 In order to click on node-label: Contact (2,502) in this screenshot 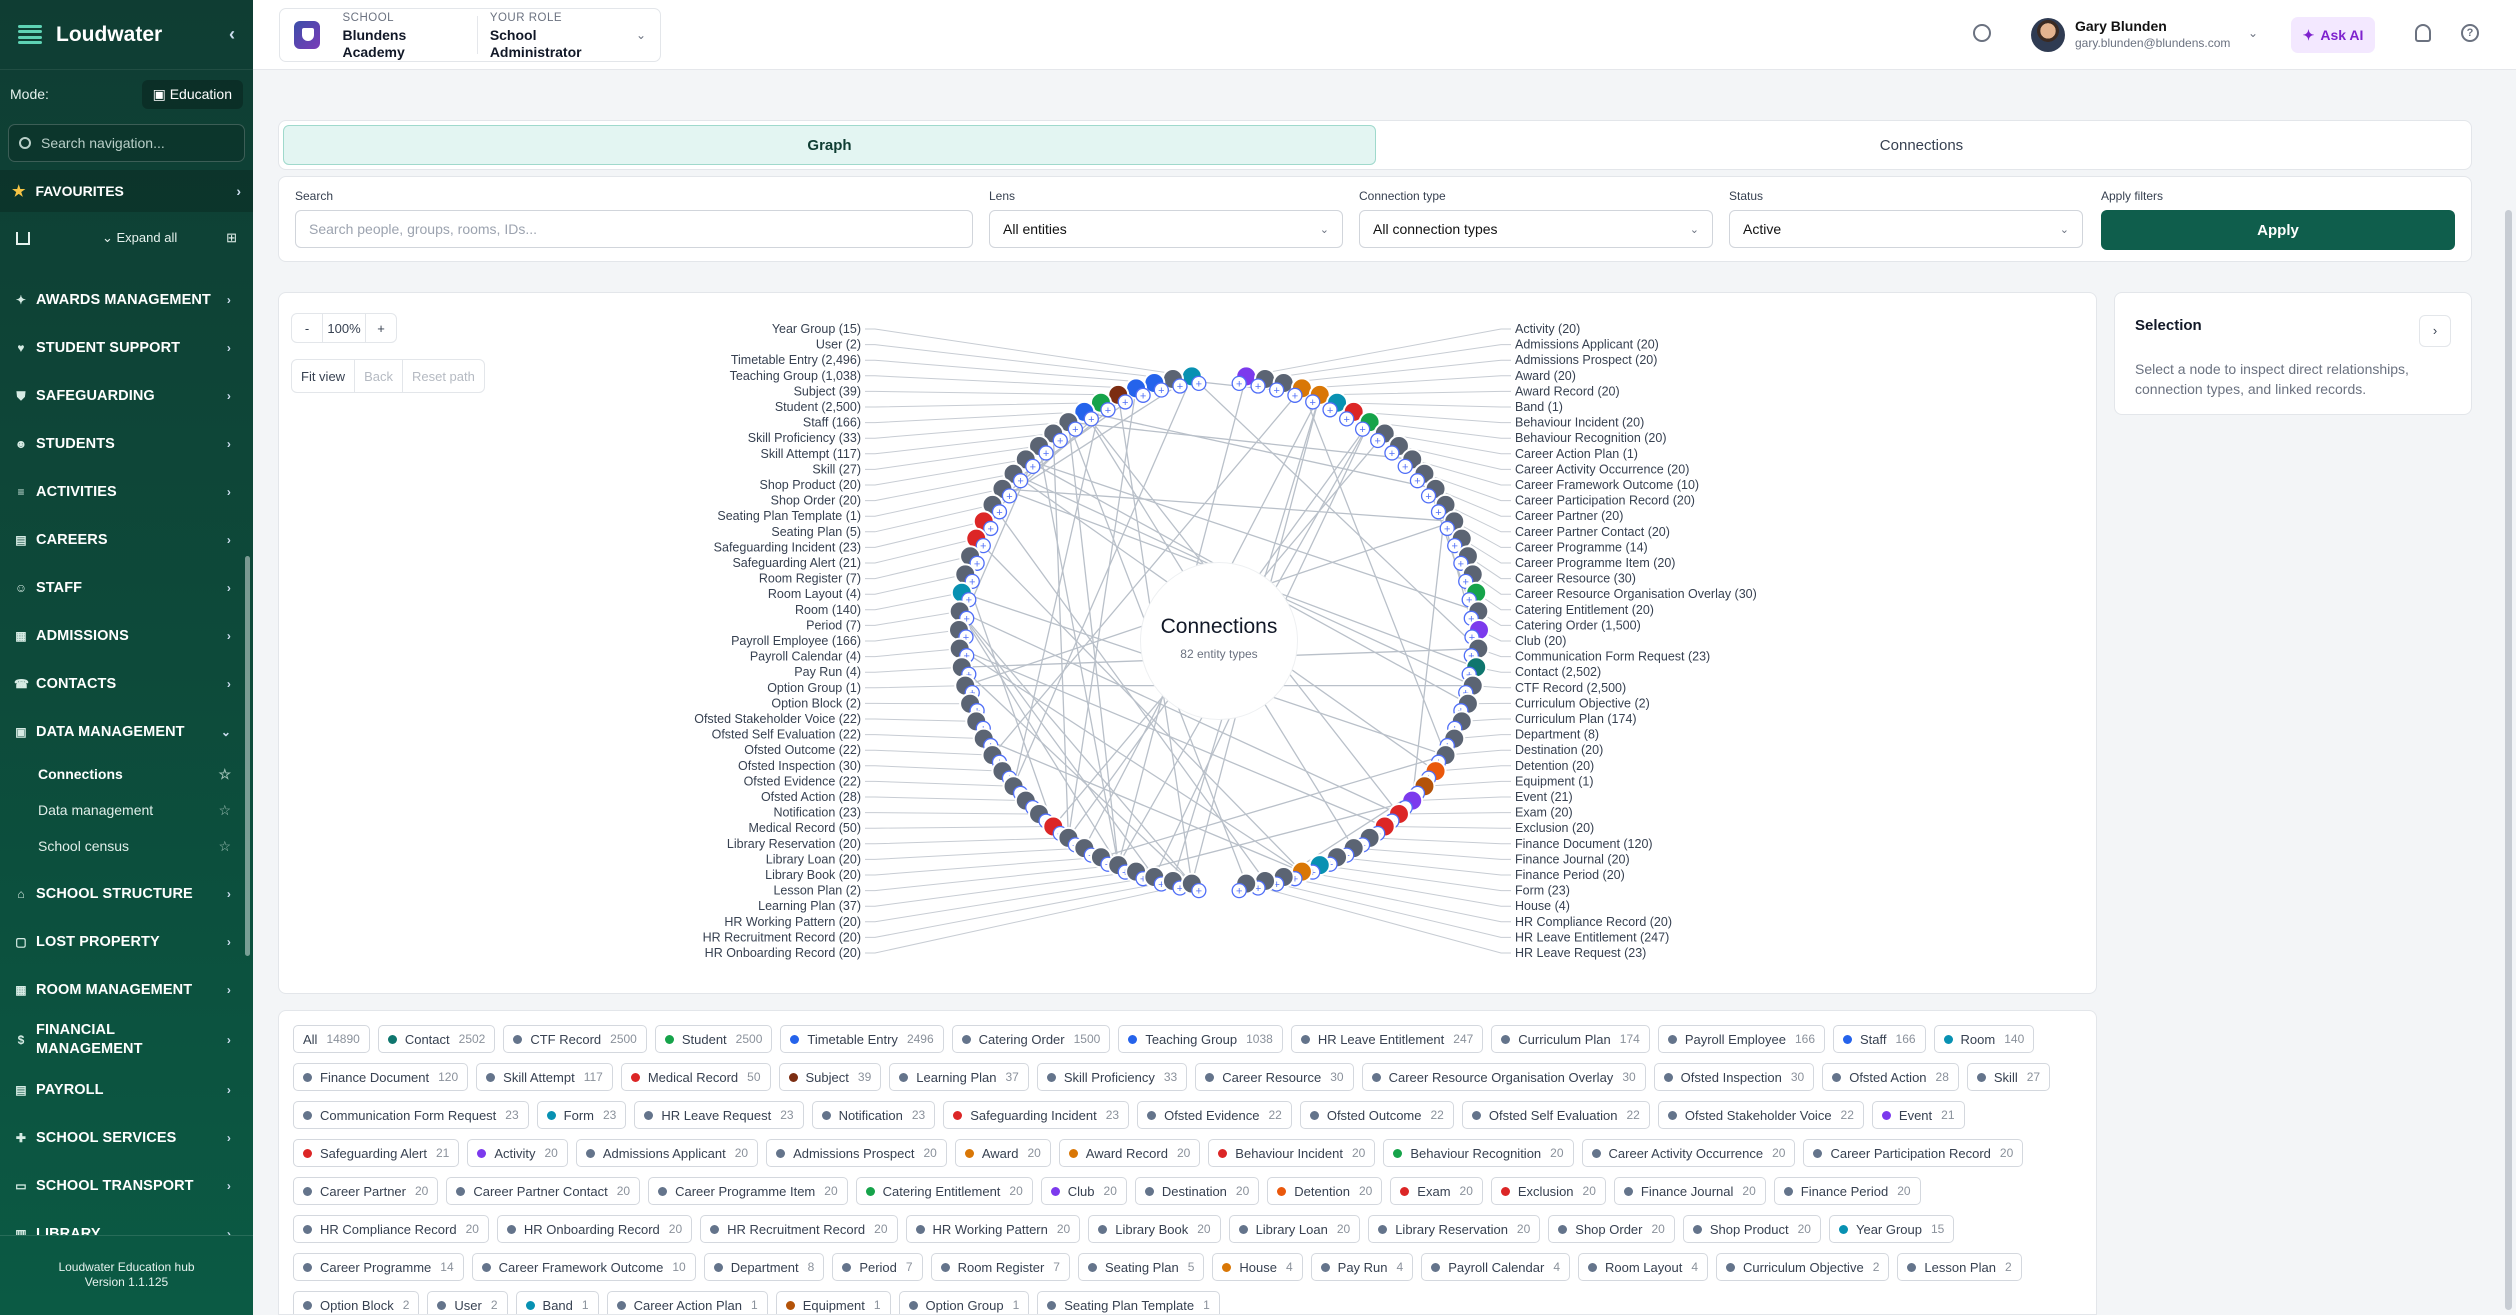, I will do `click(1558, 672)`.